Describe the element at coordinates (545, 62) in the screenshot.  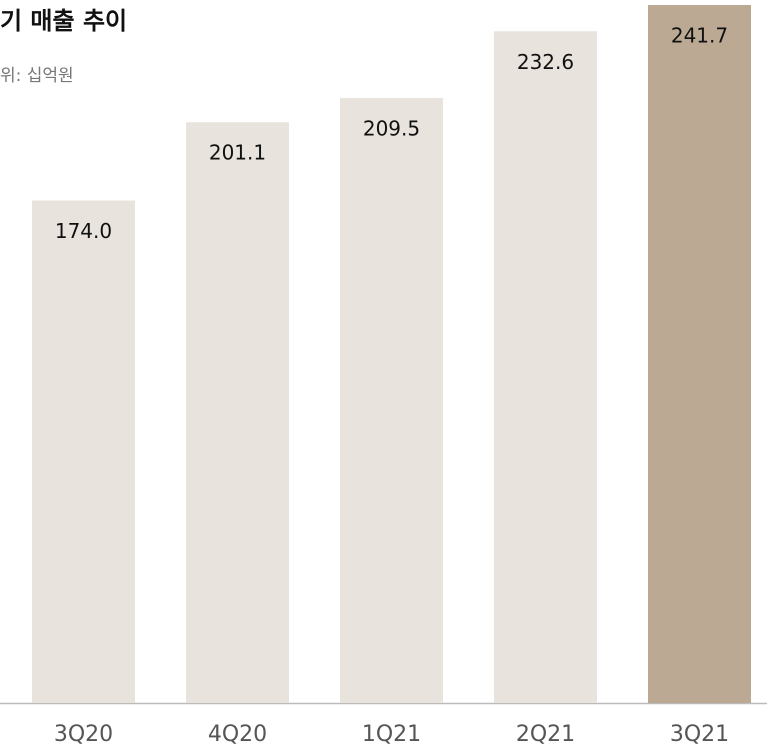
I see `value-label: 232.6` at that location.